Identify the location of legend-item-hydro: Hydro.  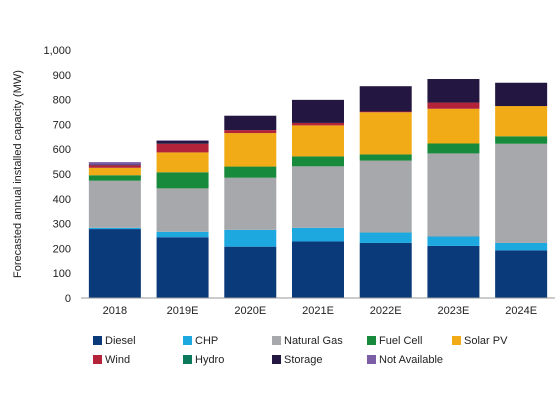
(203, 360).